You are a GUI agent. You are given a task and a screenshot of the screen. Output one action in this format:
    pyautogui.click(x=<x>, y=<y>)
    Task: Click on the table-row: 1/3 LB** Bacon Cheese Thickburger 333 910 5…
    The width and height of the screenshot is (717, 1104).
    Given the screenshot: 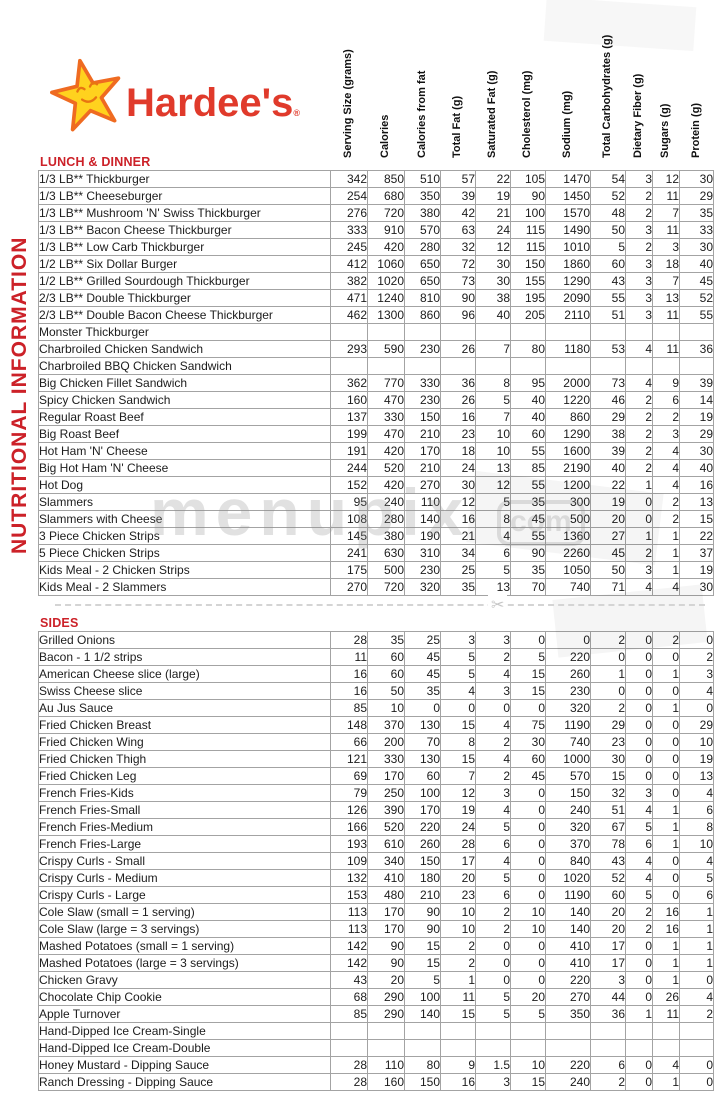 What is the action you would take?
    pyautogui.click(x=376, y=230)
    